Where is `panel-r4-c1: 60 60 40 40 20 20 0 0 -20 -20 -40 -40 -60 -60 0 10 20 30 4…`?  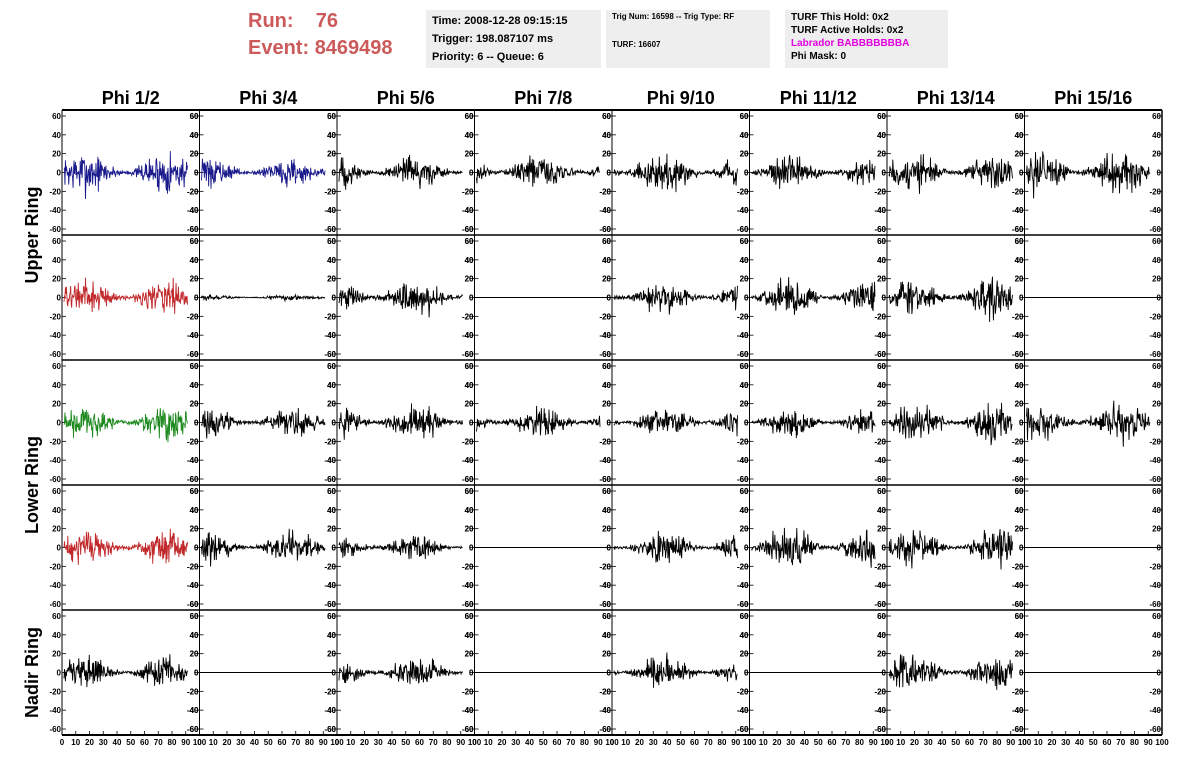 panel-r4-c1: 60 60 40 40 20 20 0 0 -20 -20 -40 -40 -60 -60 0 10 20 30 4… is located at coordinates (265, 678).